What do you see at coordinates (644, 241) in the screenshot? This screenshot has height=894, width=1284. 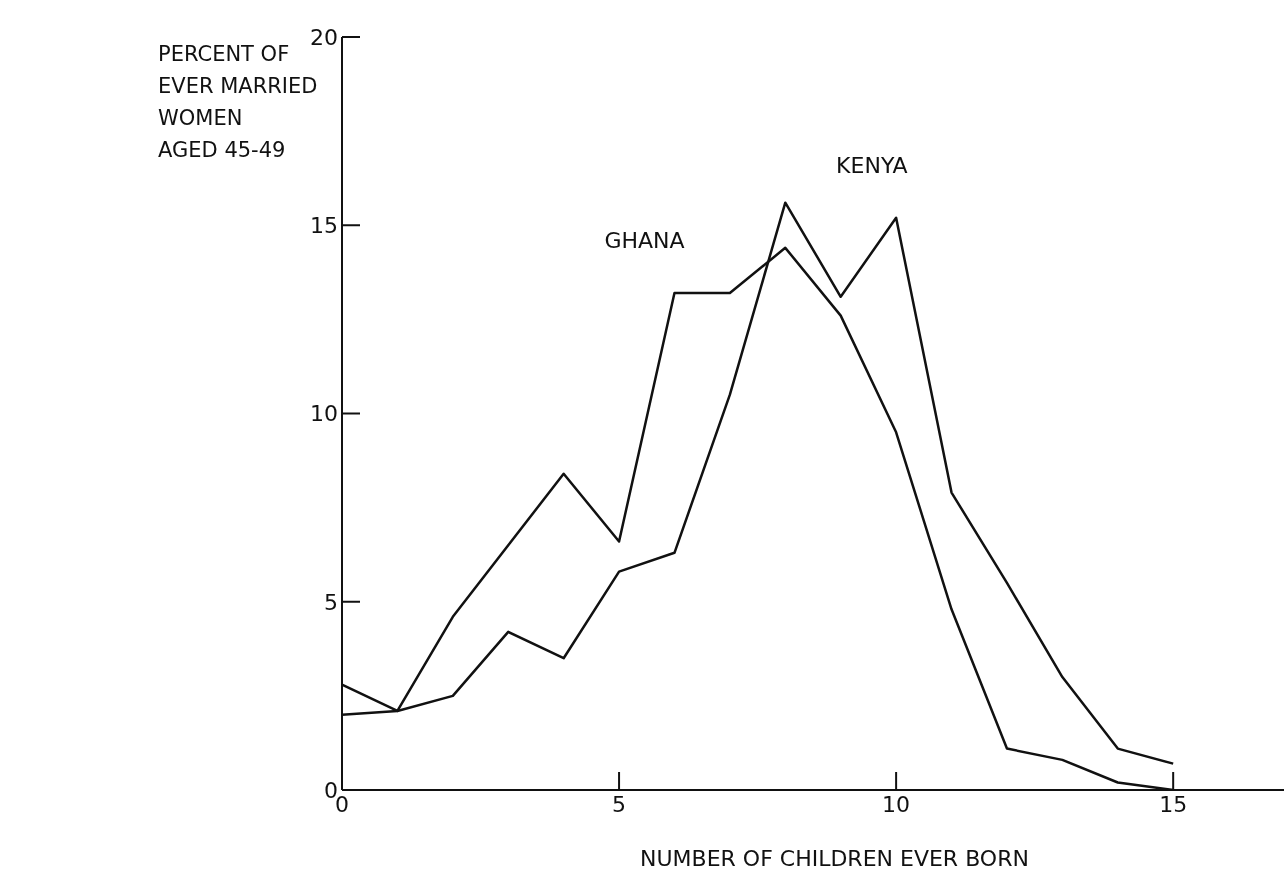 I see `series-label: GHANA` at bounding box center [644, 241].